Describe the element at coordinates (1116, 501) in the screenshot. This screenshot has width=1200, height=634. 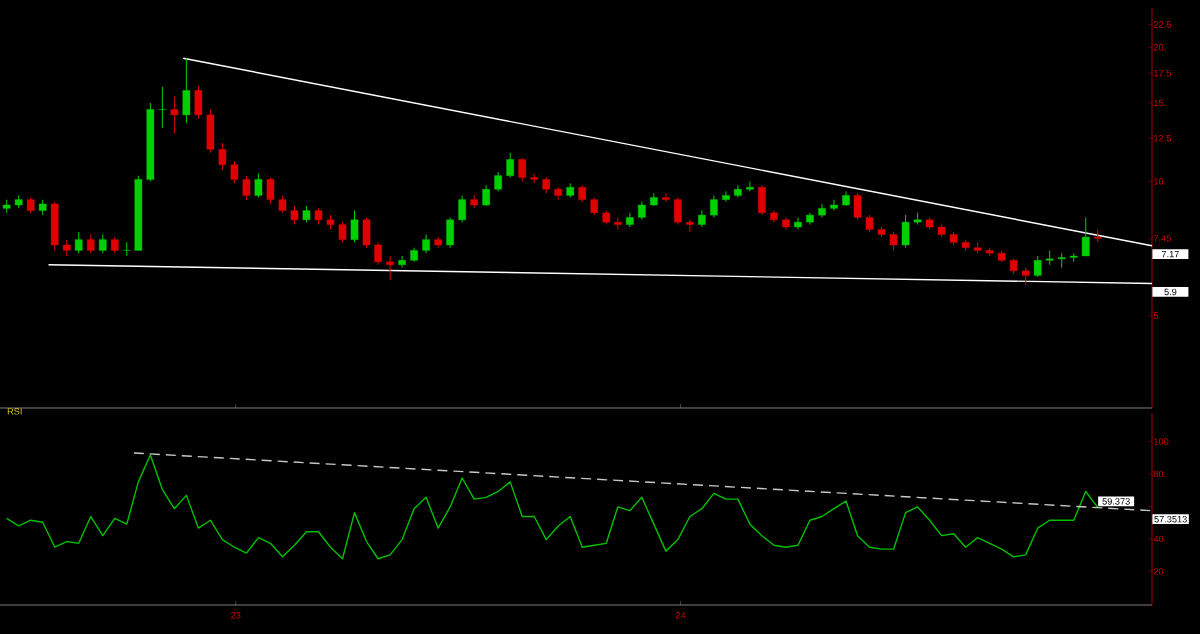
I see `data-label: 59.373` at that location.